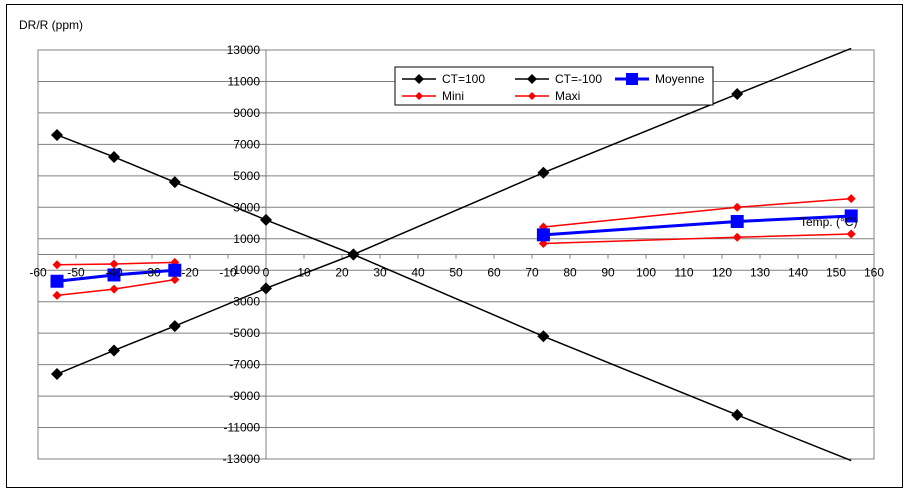 This screenshot has height=495, width=911. I want to click on y-tick-label: 13000, so click(244, 50).